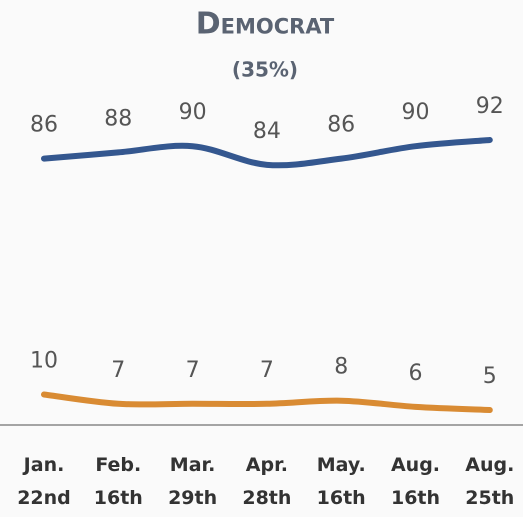 Image resolution: width=523 pixels, height=517 pixels. What do you see at coordinates (266, 481) in the screenshot?
I see `x-tick-label: Apr. 28th` at bounding box center [266, 481].